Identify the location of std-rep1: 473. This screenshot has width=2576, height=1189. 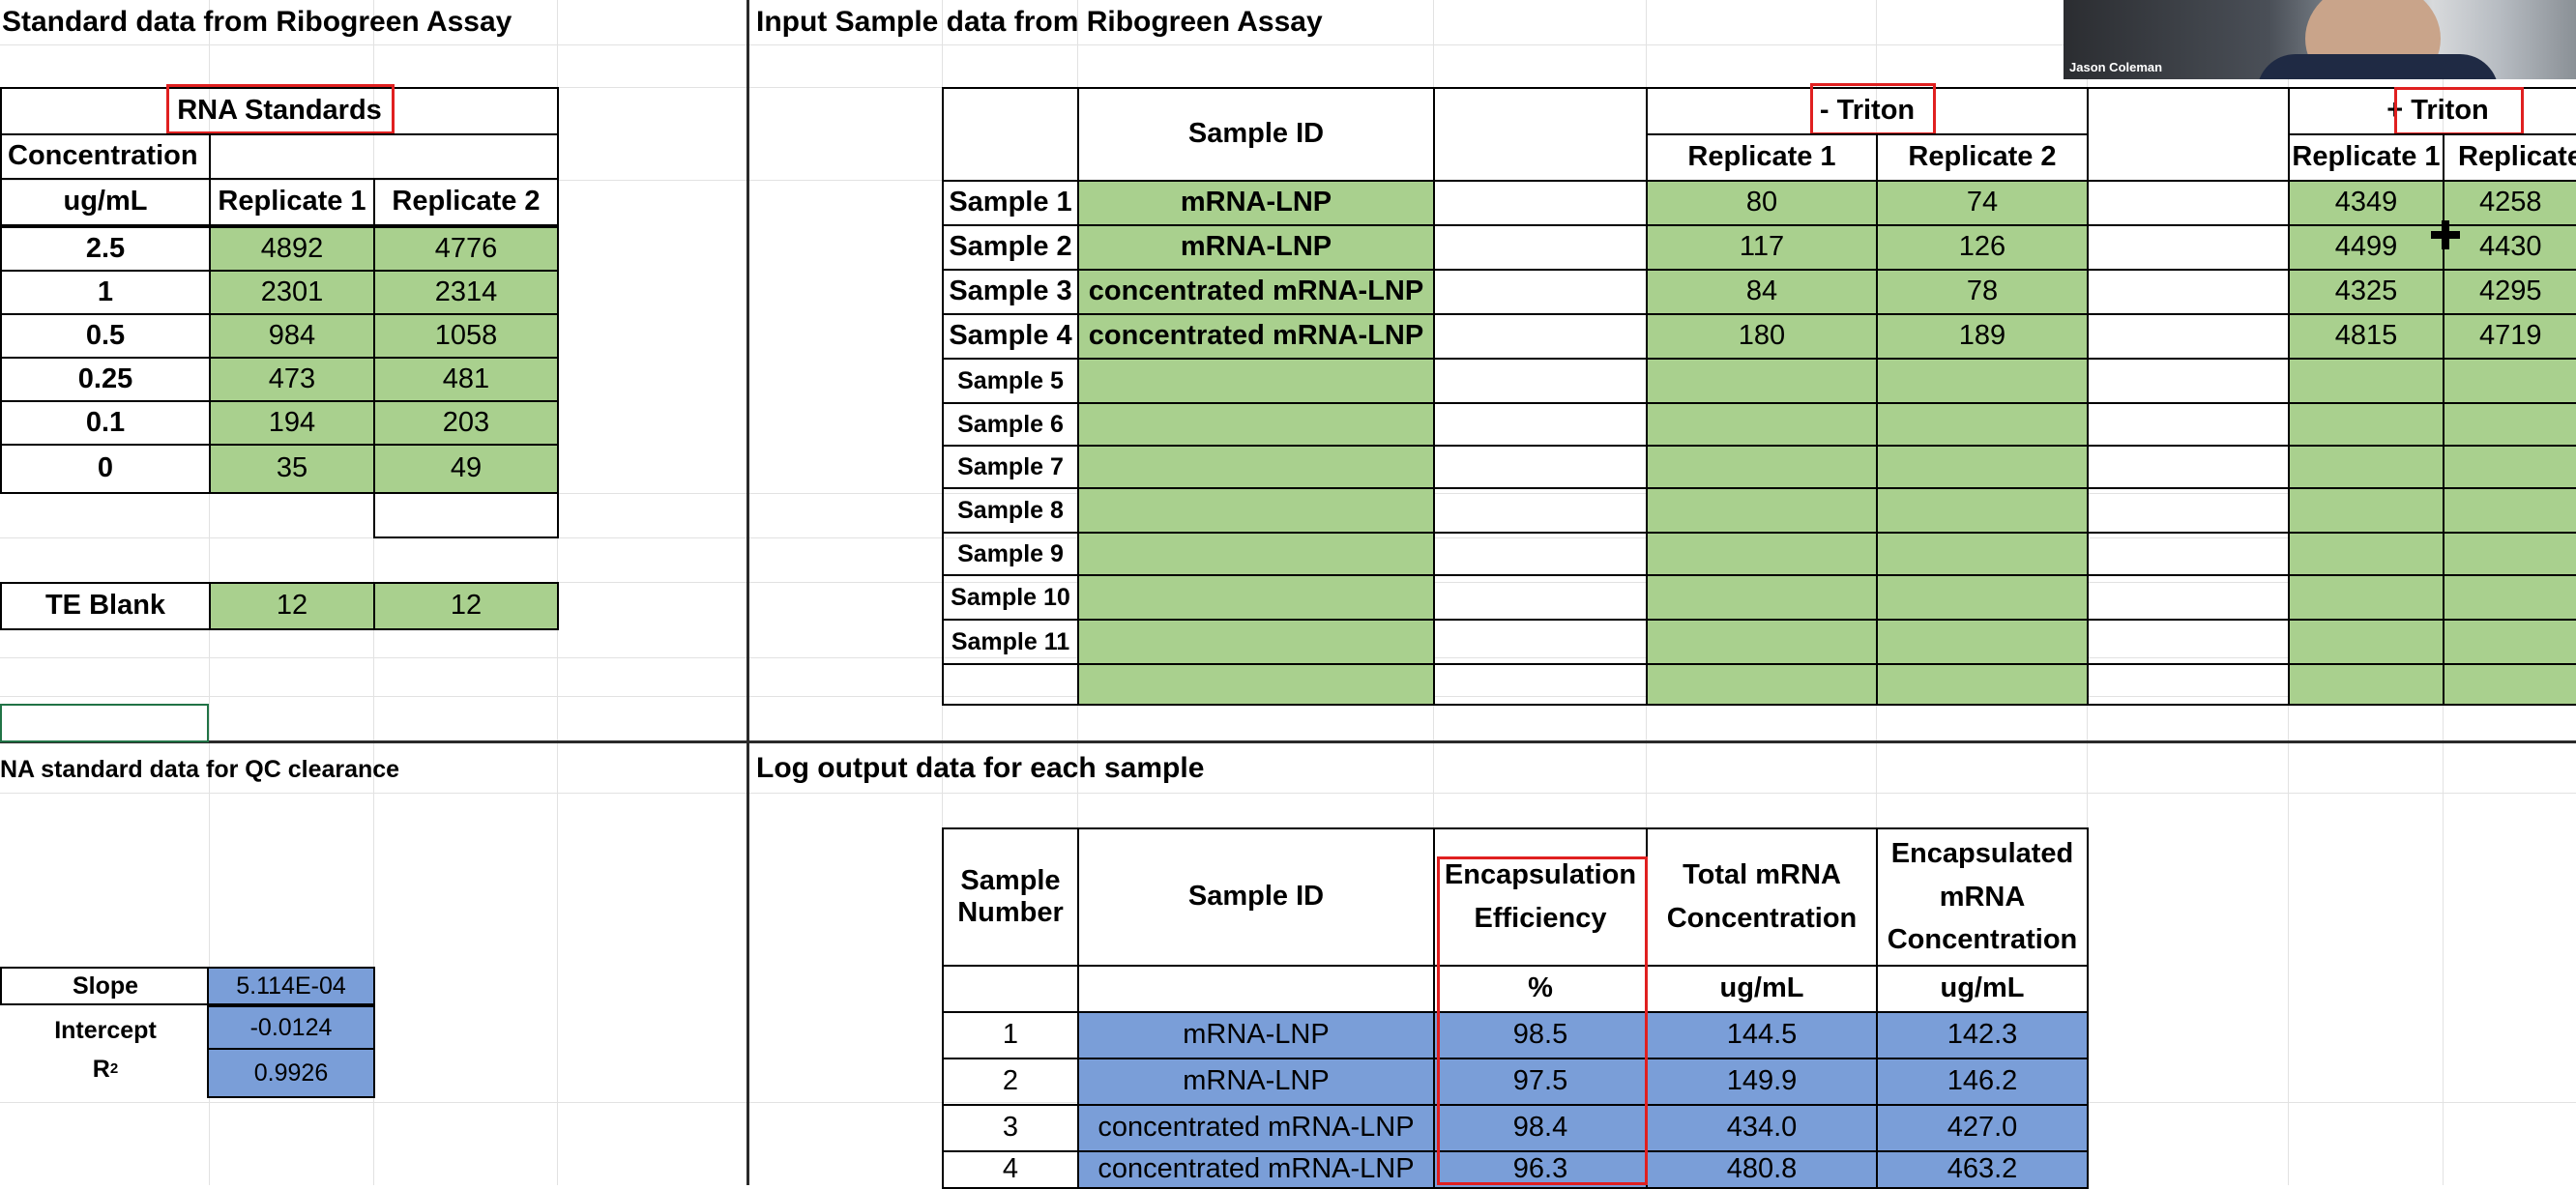
(292, 379).